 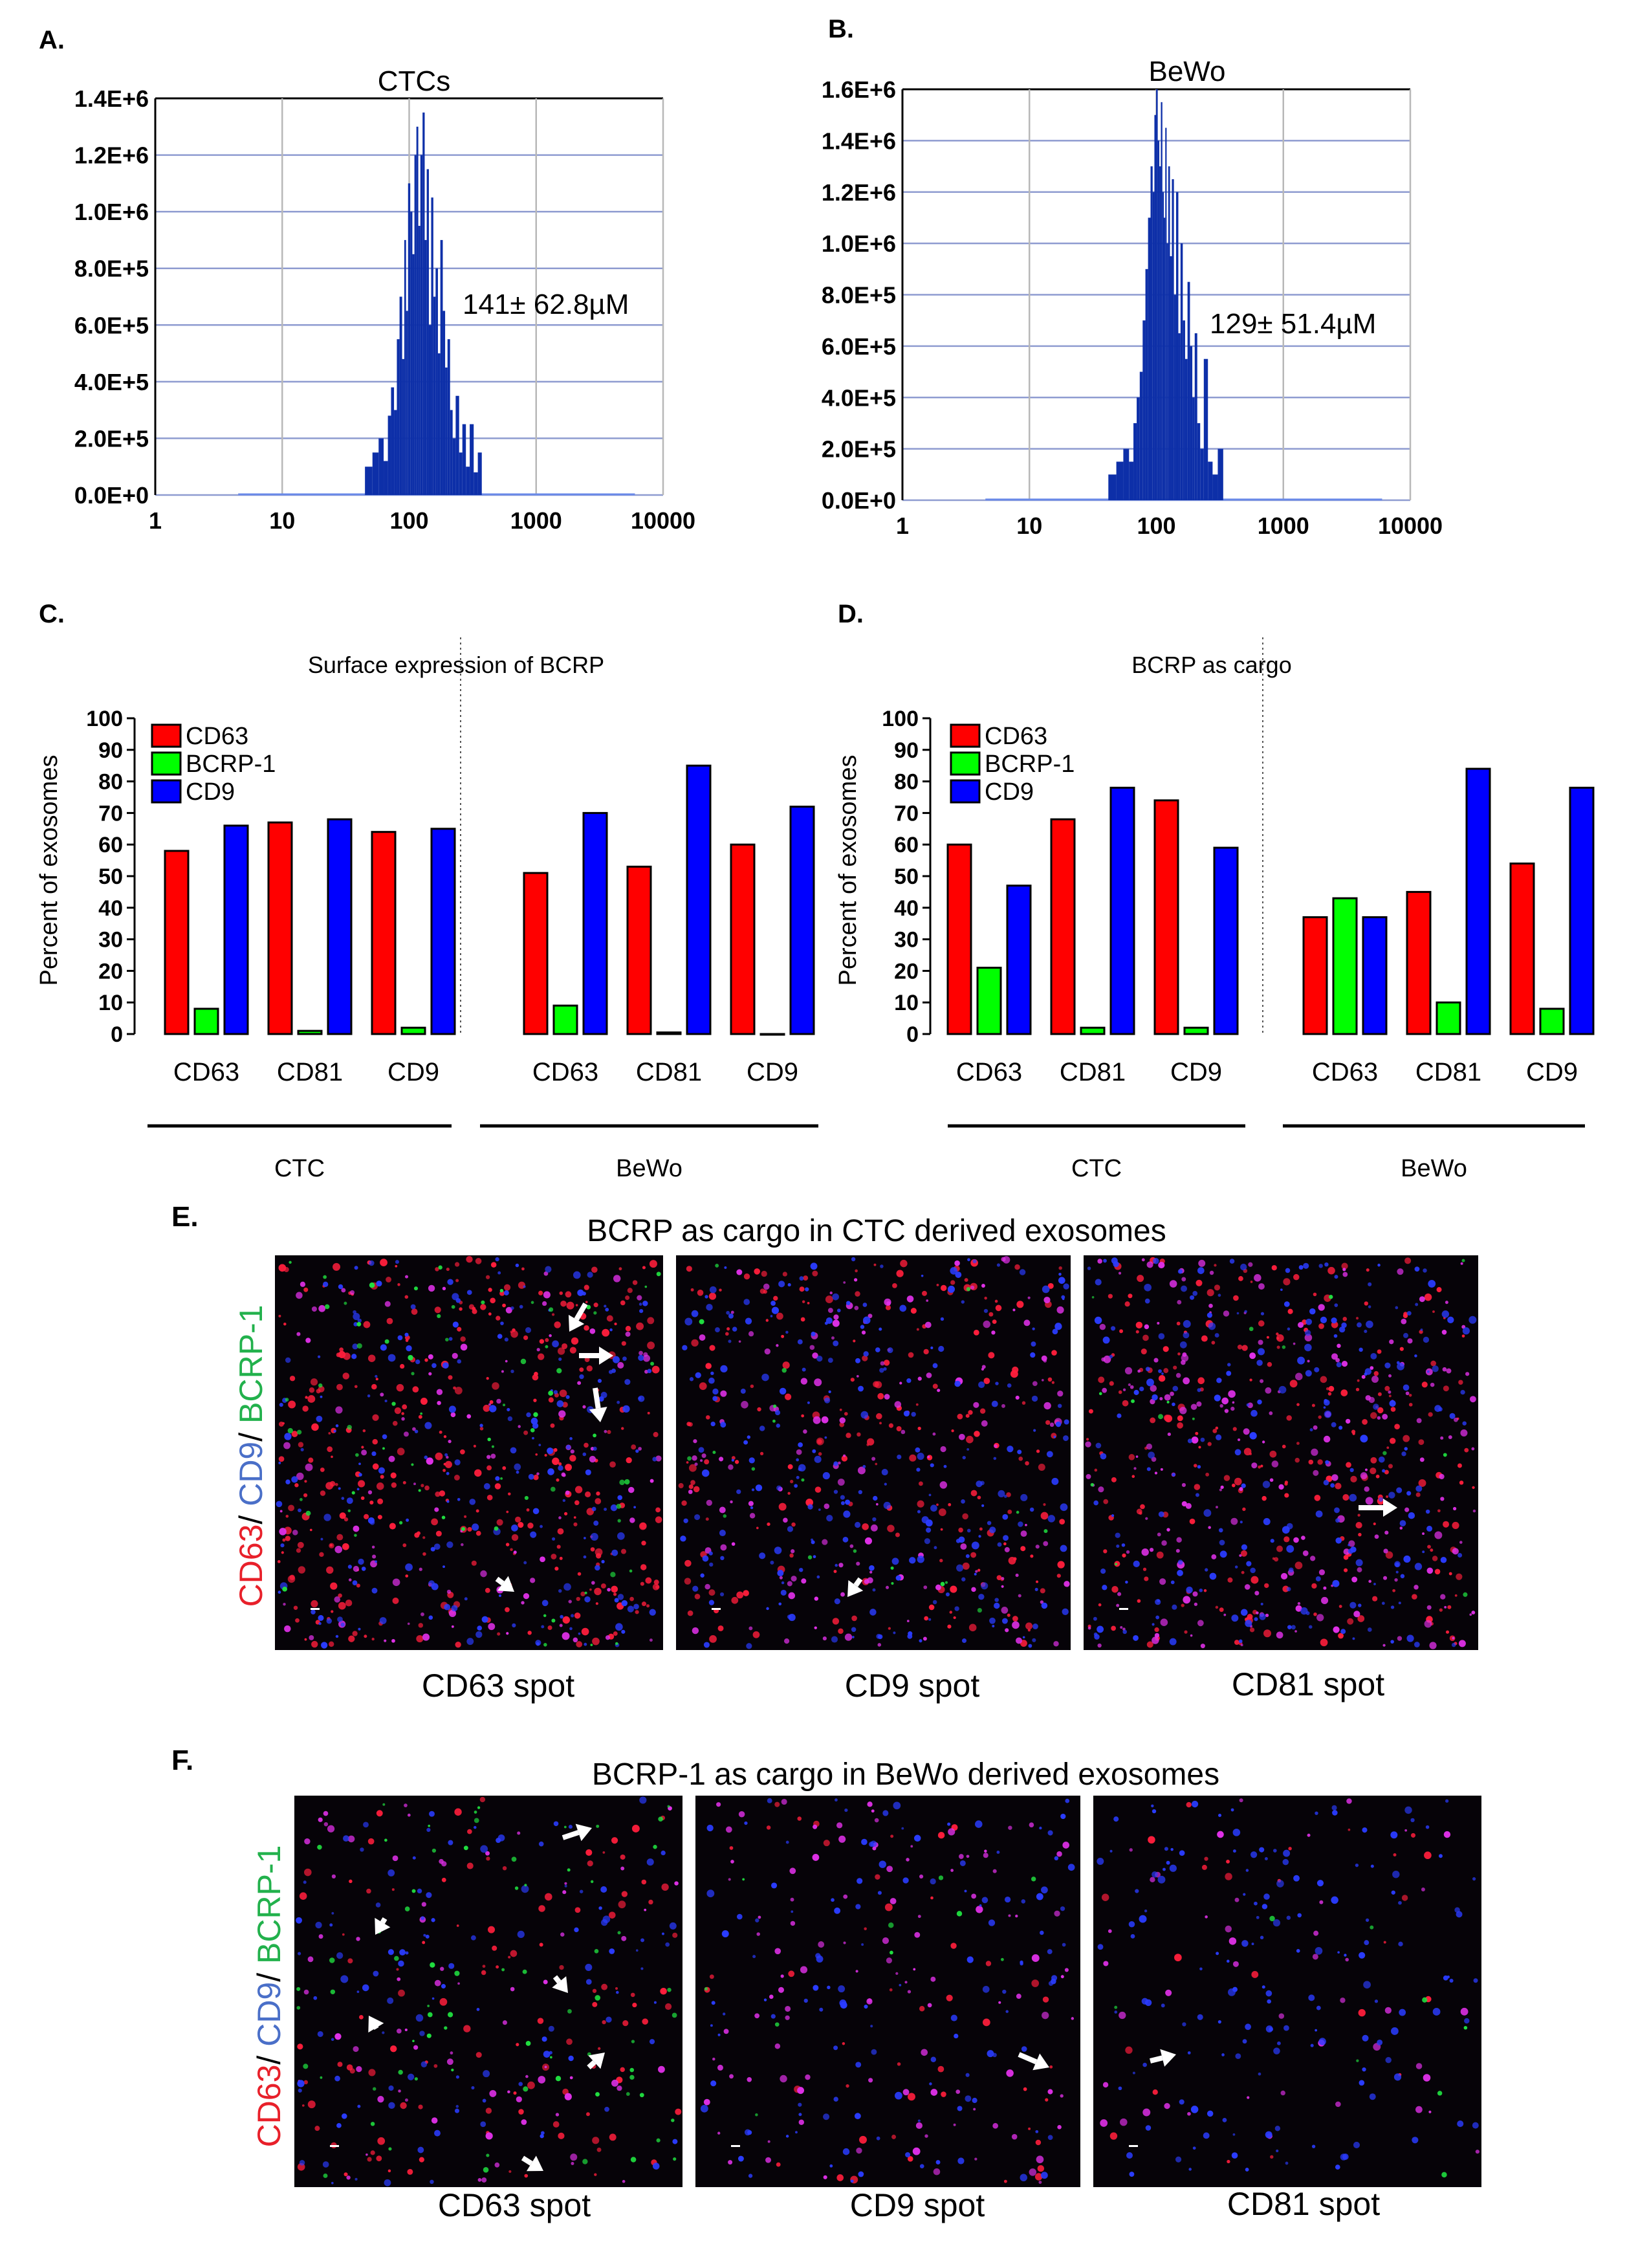 I want to click on y-ticks-c: 0 10 20 30 40 50 60 70 80 90 100, so click(x=273, y=842).